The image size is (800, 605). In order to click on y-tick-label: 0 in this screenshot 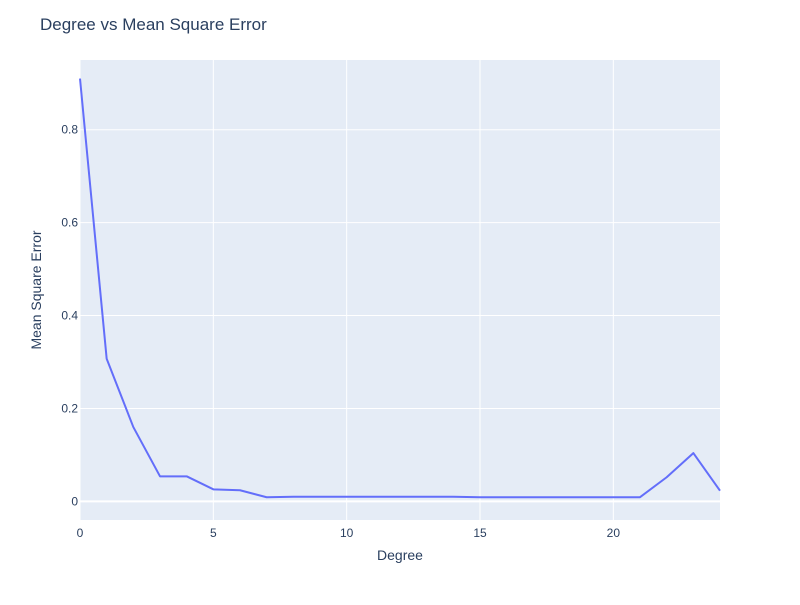, I will do `click(74, 501)`.